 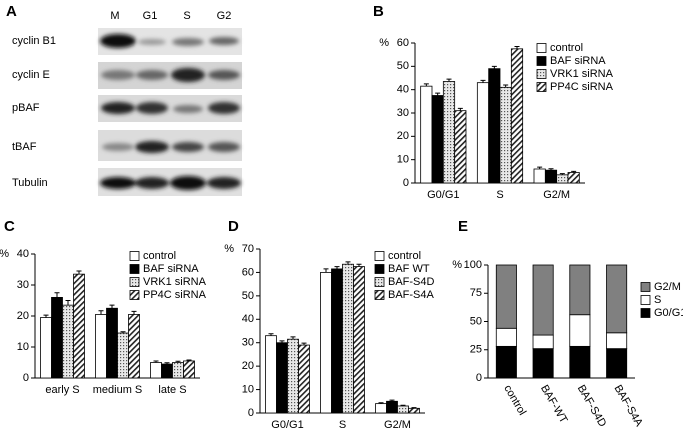 What do you see at coordinates (118, 390) in the screenshot?
I see `x-tick-label: medium S` at bounding box center [118, 390].